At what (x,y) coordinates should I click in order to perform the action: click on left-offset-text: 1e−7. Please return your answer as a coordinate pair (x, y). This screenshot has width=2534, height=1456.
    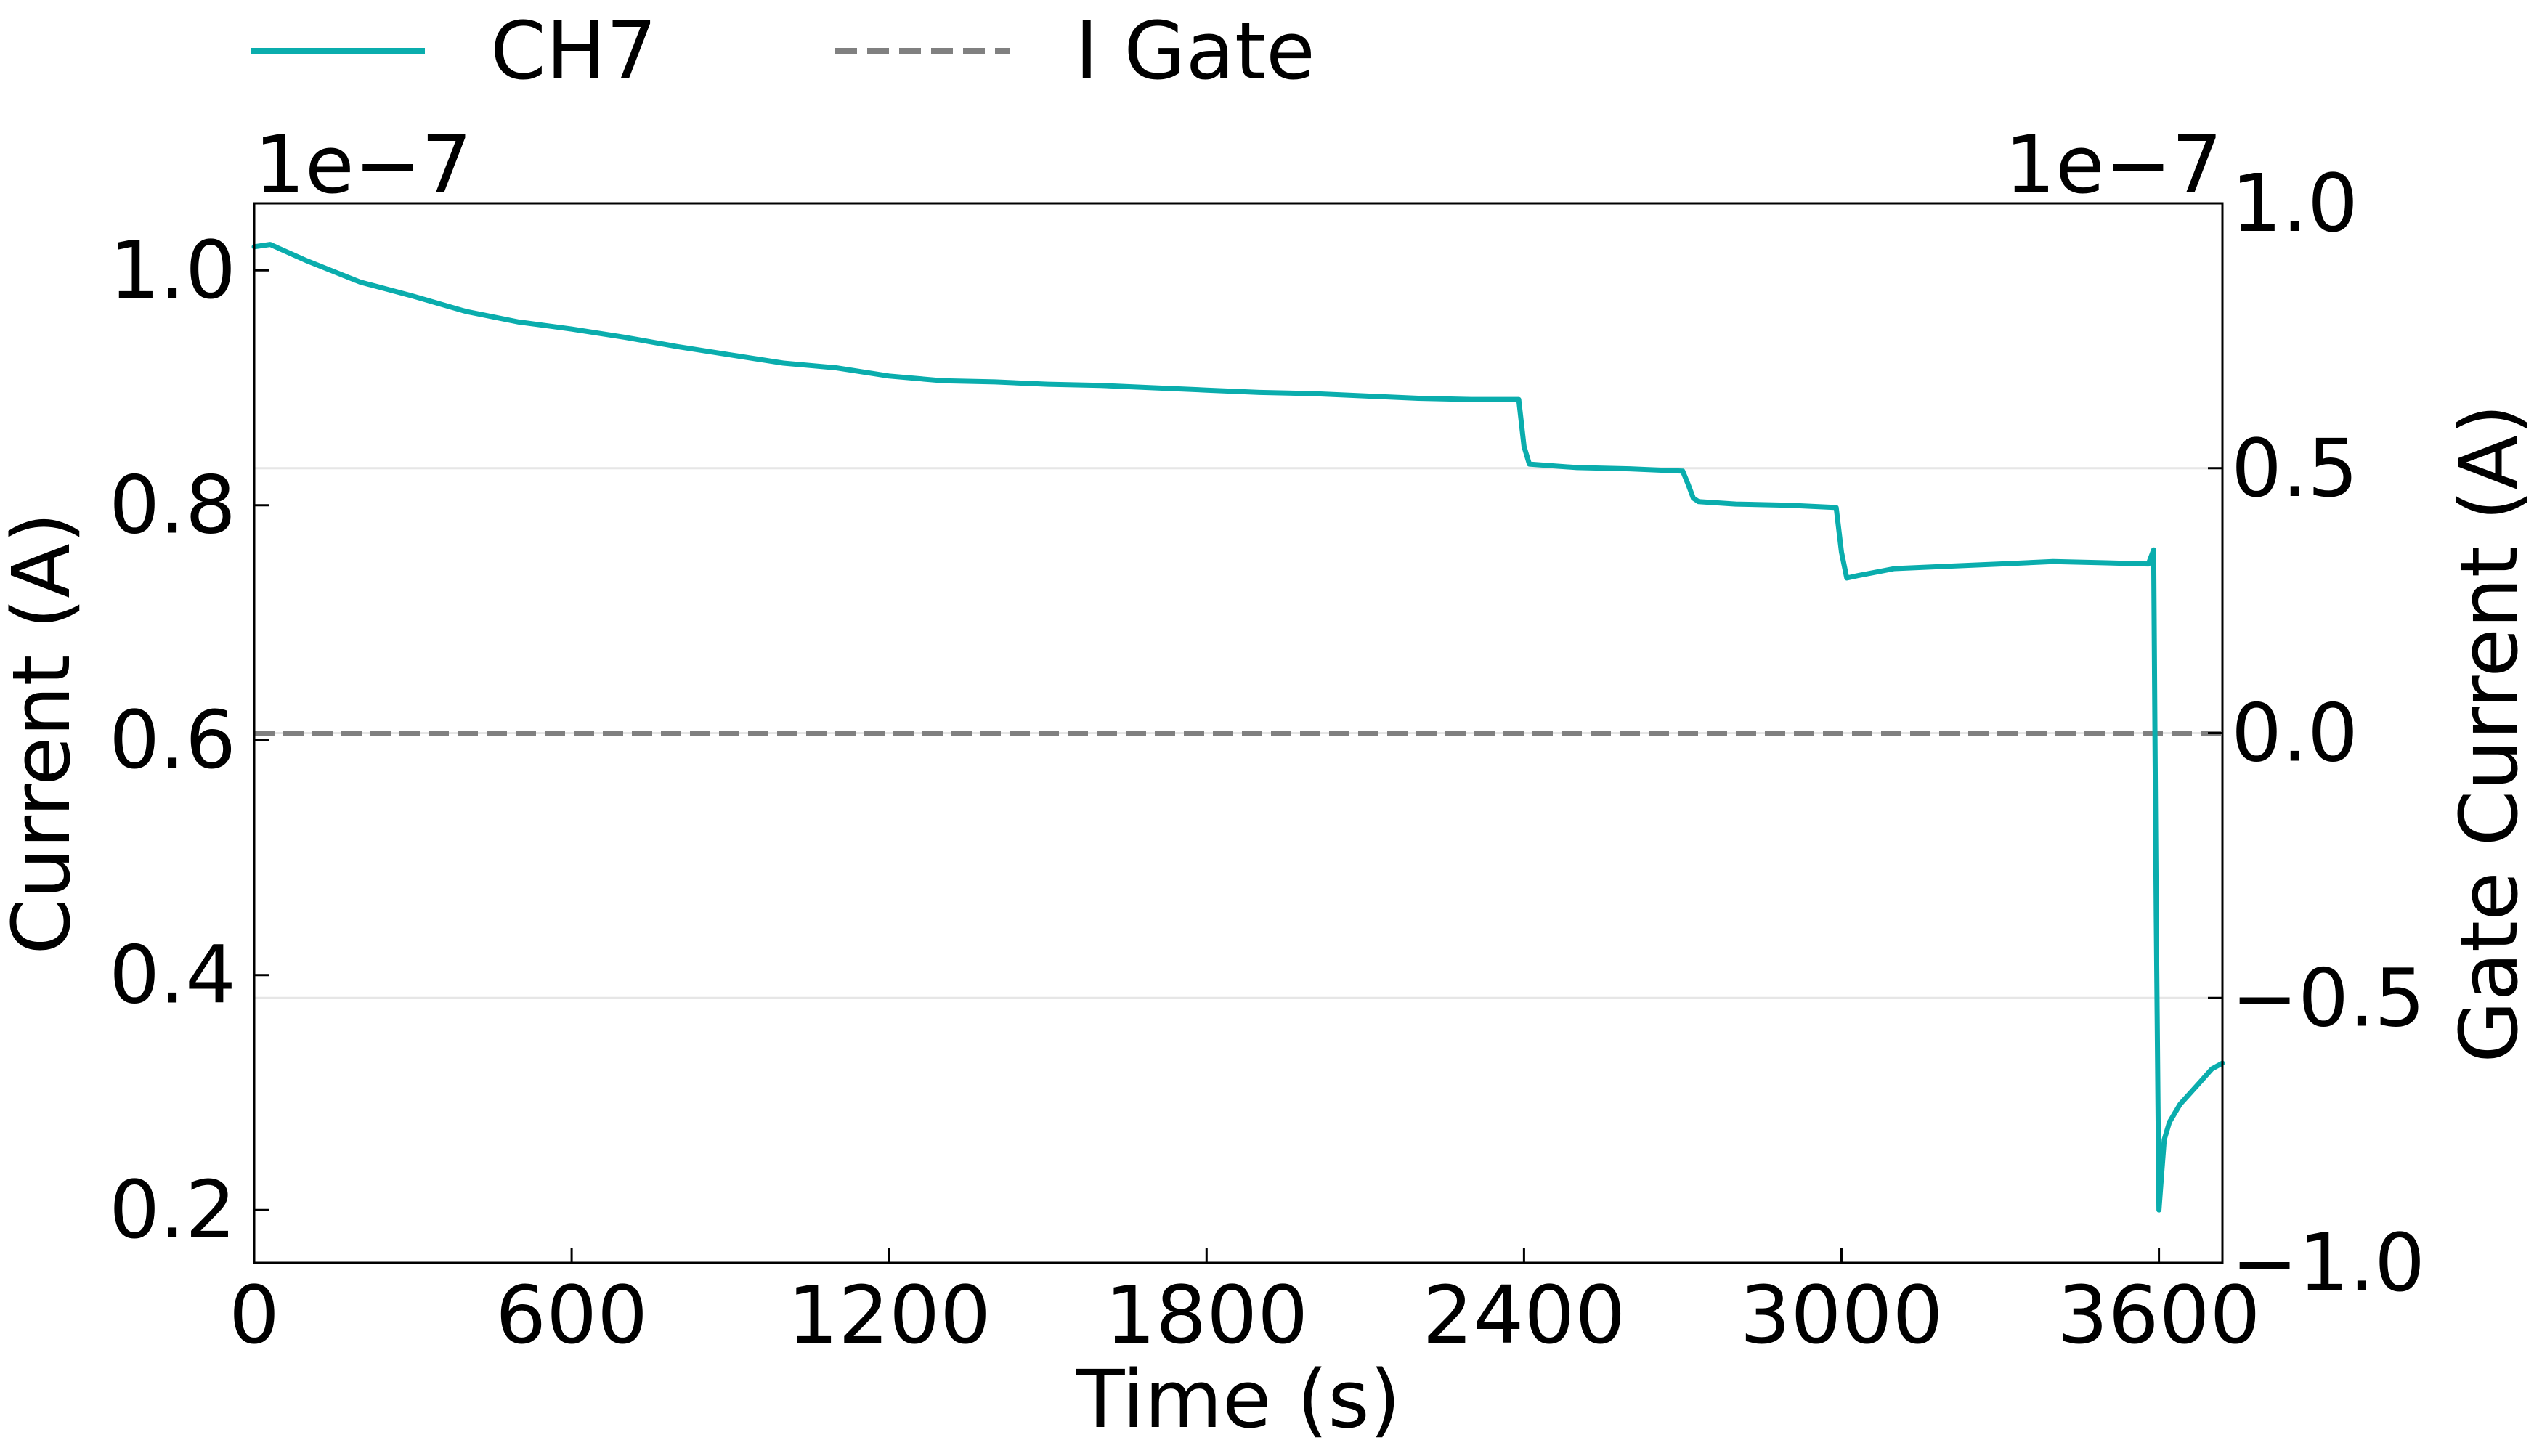
    Looking at the image, I should click on (363, 164).